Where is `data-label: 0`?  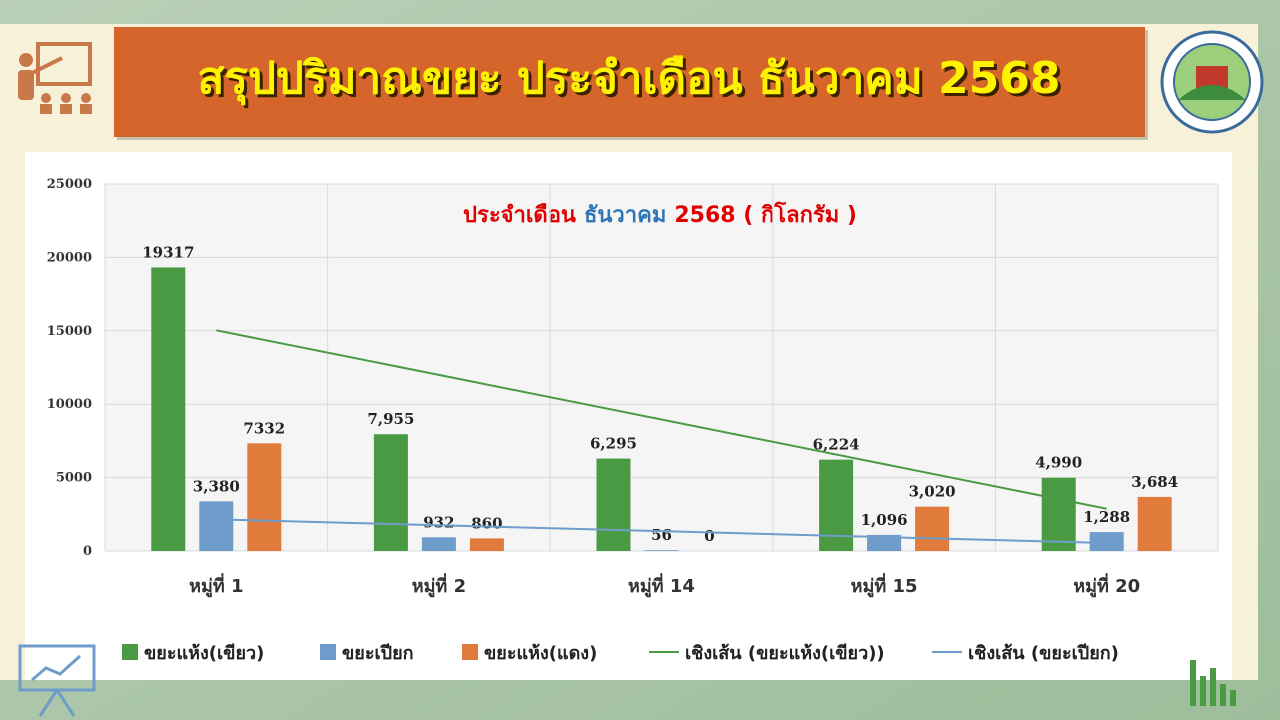 data-label: 0 is located at coordinates (709, 536).